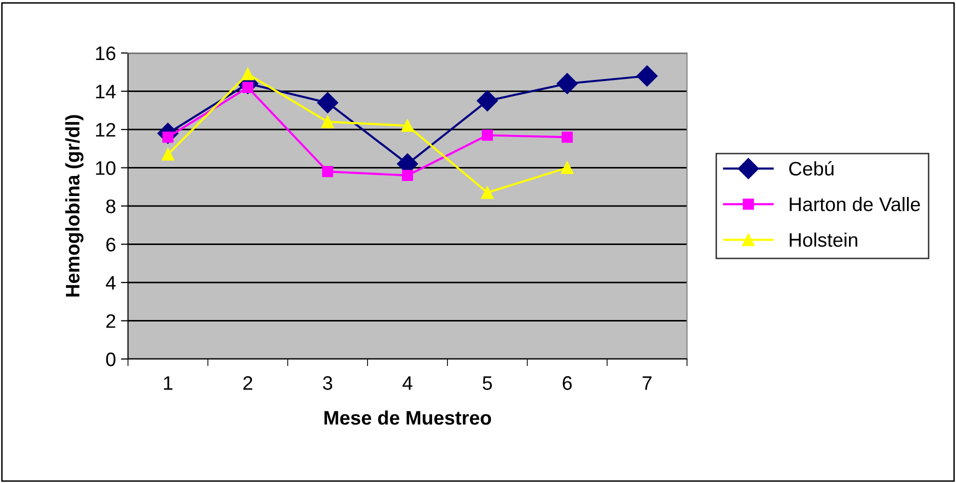  What do you see at coordinates (567, 383) in the screenshot?
I see `x-tick-label: 6` at bounding box center [567, 383].